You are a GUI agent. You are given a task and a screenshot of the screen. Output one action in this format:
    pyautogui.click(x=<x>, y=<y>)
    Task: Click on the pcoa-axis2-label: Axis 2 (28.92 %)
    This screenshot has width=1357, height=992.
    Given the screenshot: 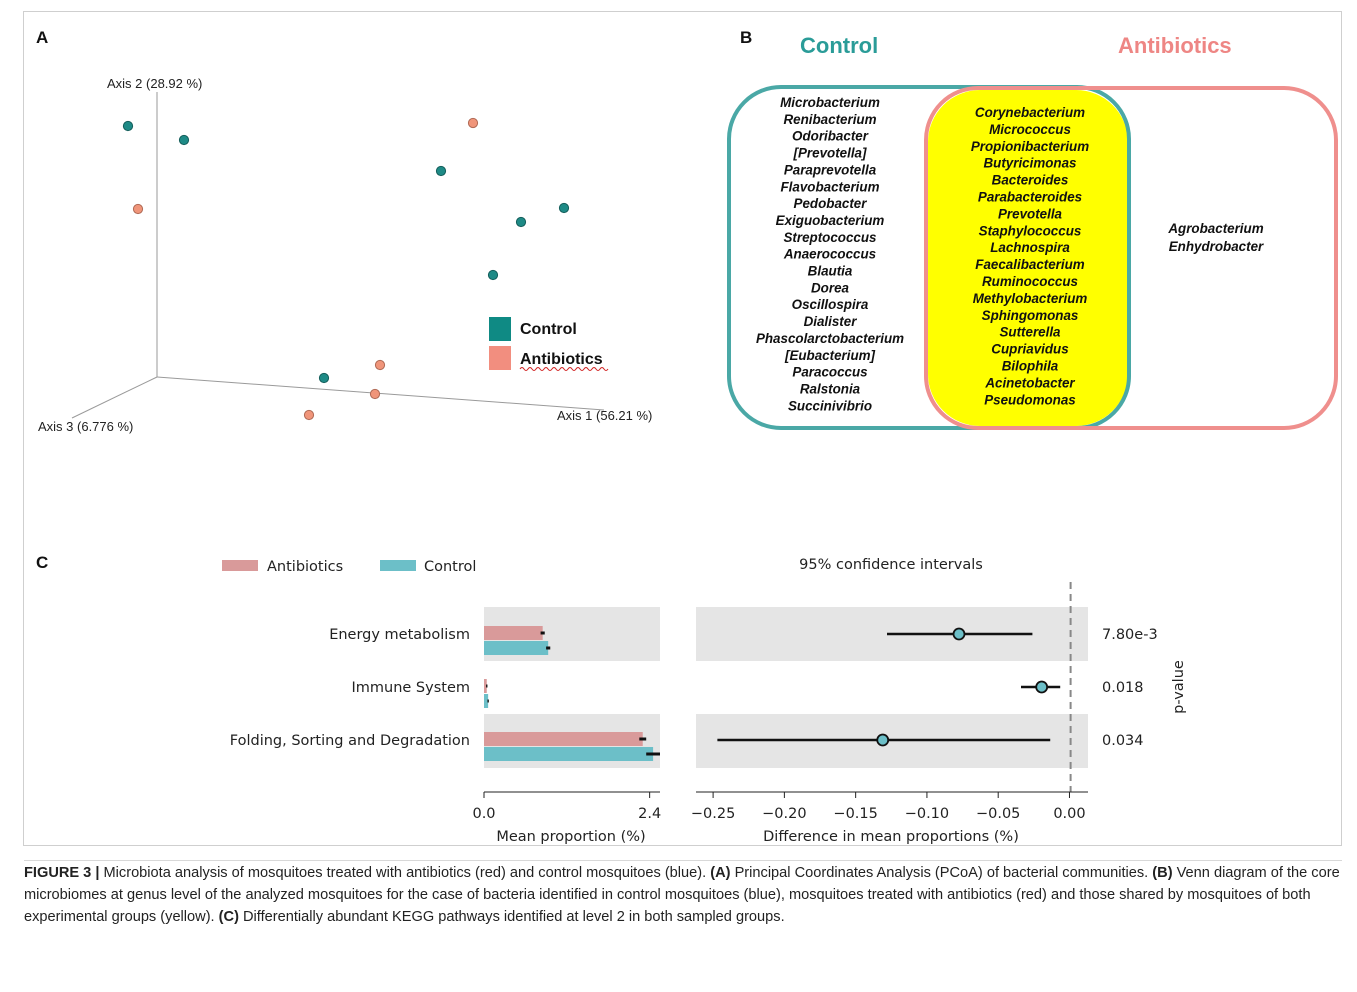 What is the action you would take?
    pyautogui.click(x=154, y=83)
    